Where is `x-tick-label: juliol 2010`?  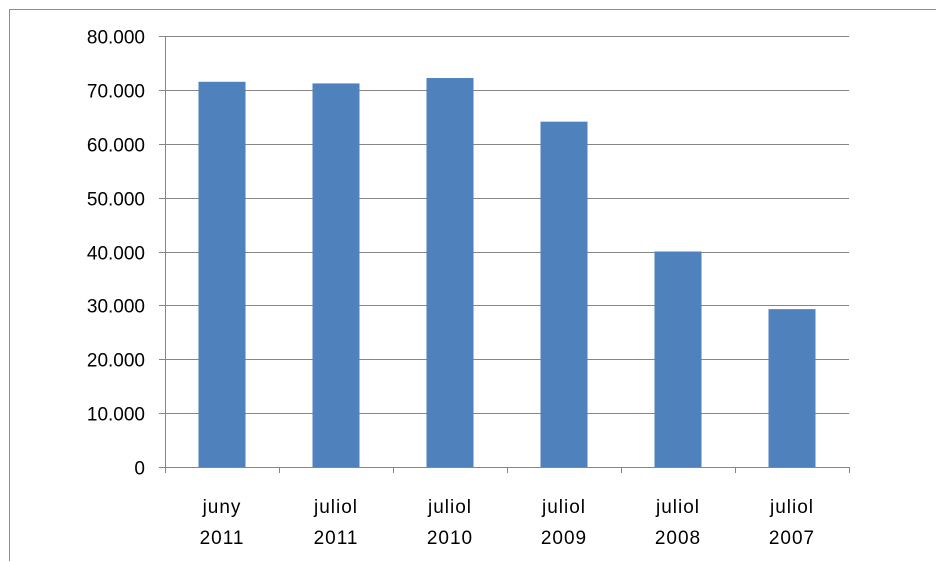
x-tick-label: juliol 2010 is located at coordinates (450, 523).